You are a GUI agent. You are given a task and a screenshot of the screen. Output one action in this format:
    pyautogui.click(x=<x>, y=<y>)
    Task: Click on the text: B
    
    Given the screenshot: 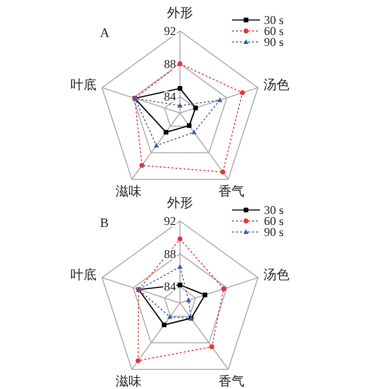 What is the action you would take?
    pyautogui.click(x=104, y=222)
    